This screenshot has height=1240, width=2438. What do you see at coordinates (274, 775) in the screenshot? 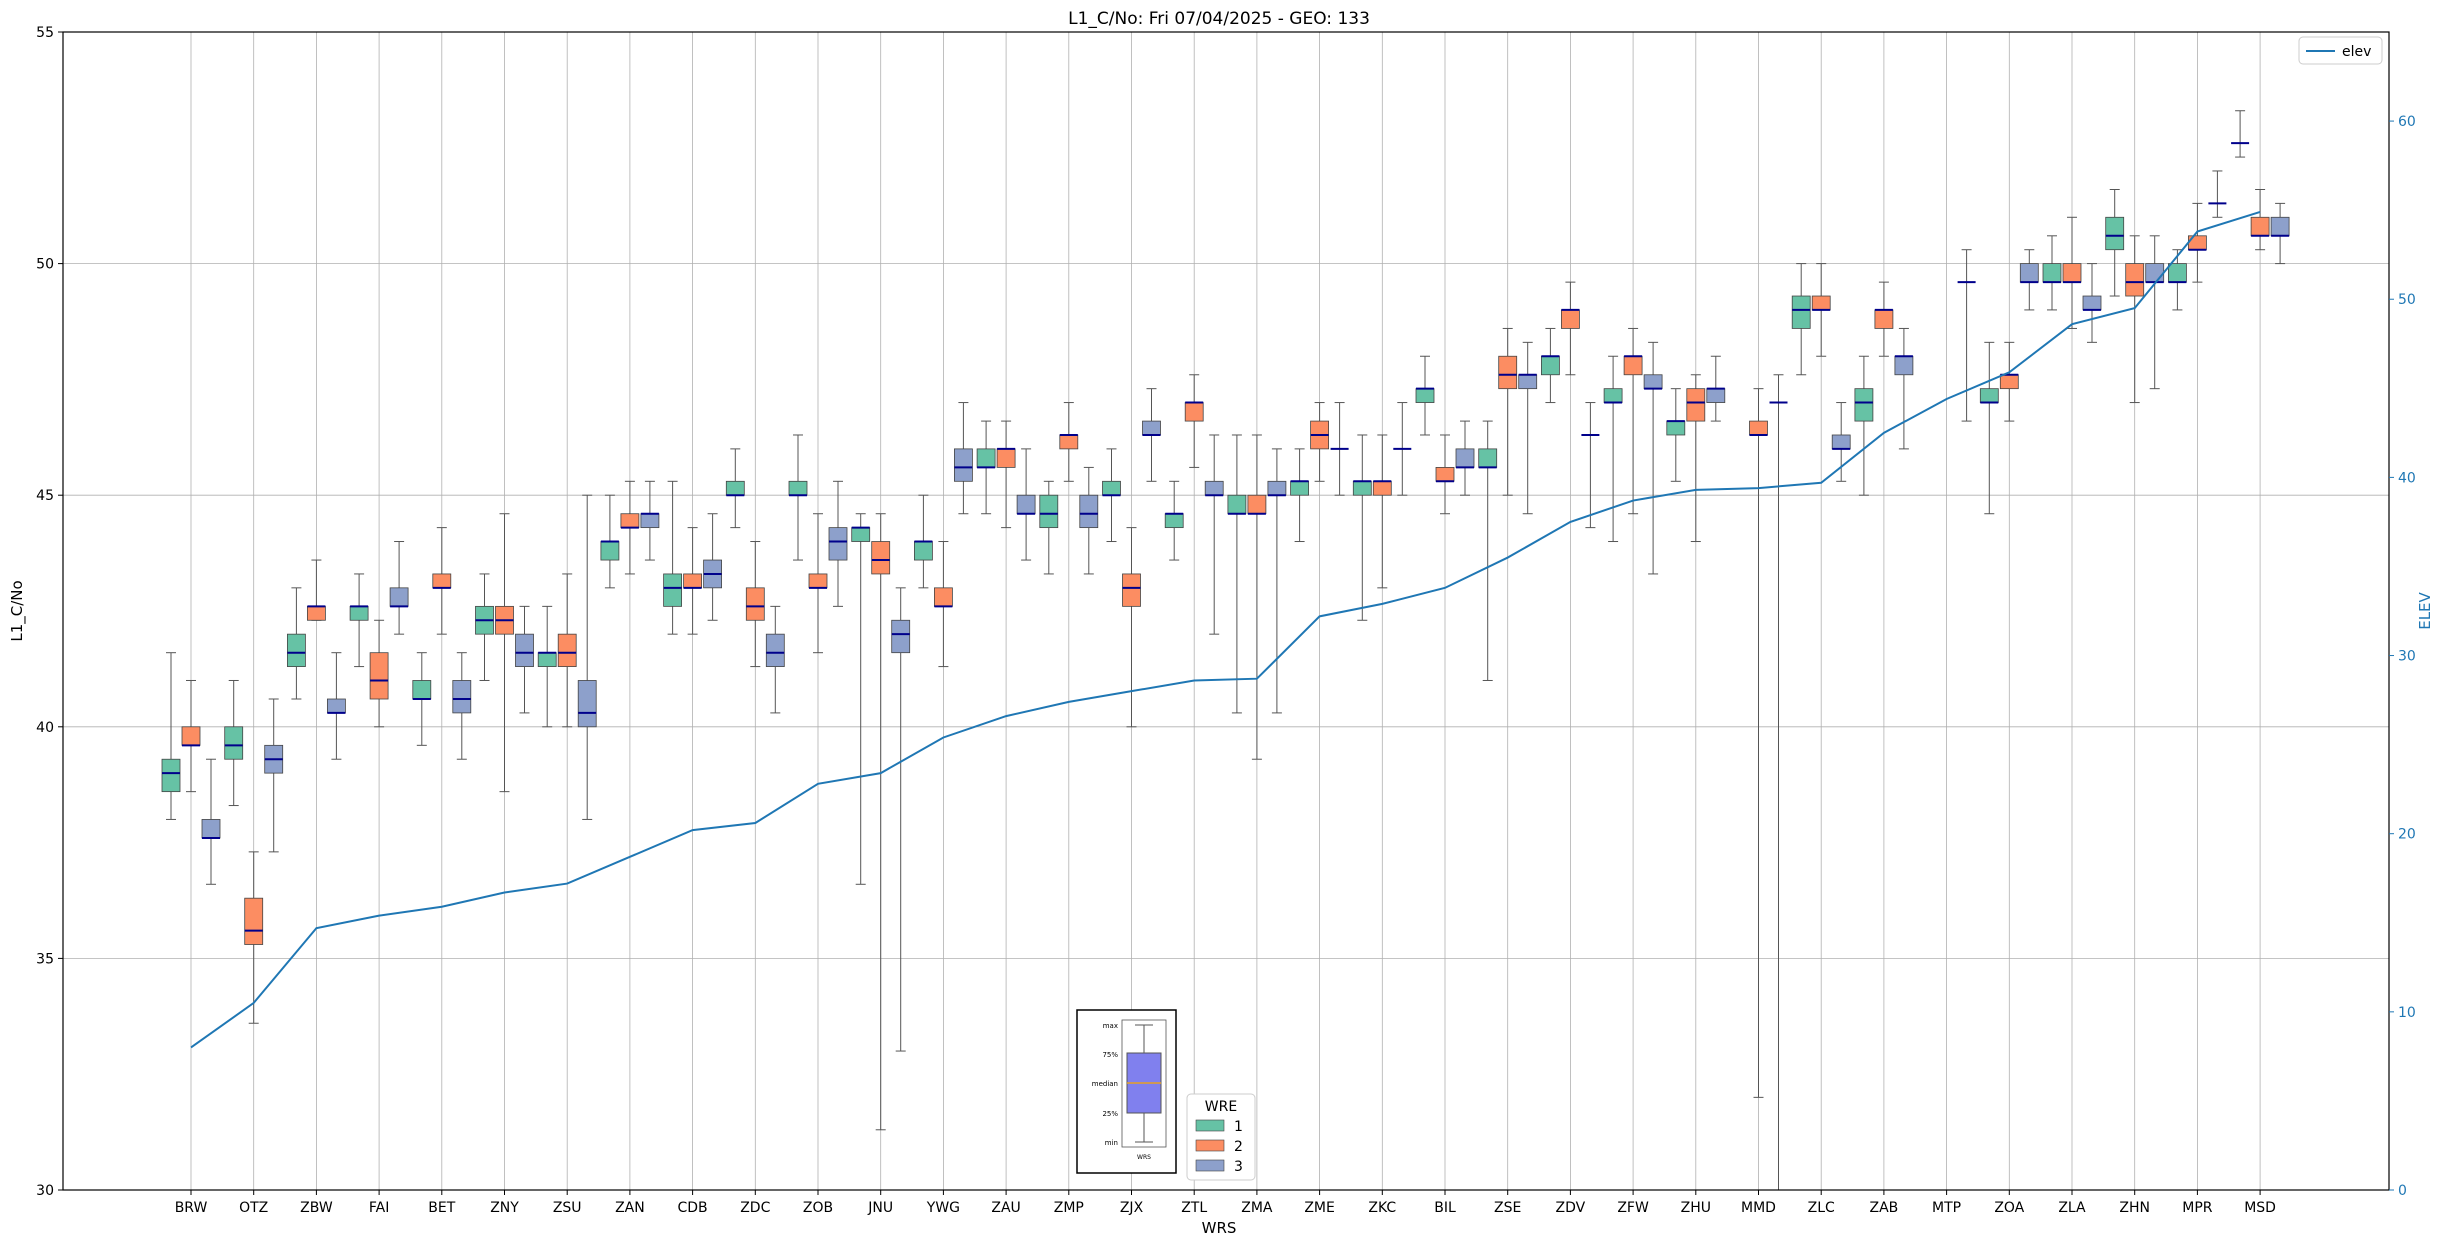
I see `box-OTZ-wre3` at bounding box center [274, 775].